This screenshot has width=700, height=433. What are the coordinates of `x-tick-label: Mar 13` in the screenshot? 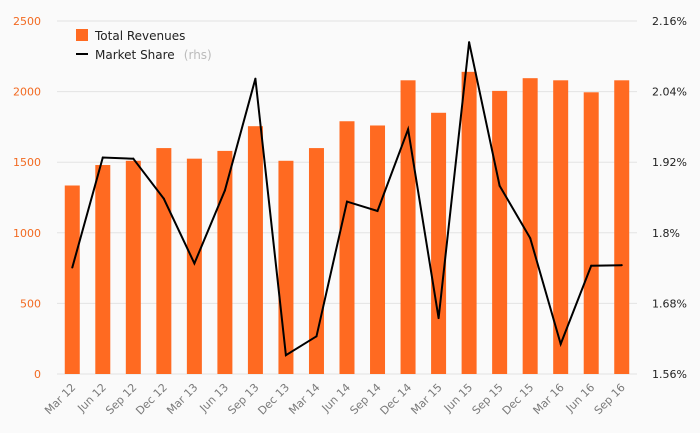 It's located at (182, 399).